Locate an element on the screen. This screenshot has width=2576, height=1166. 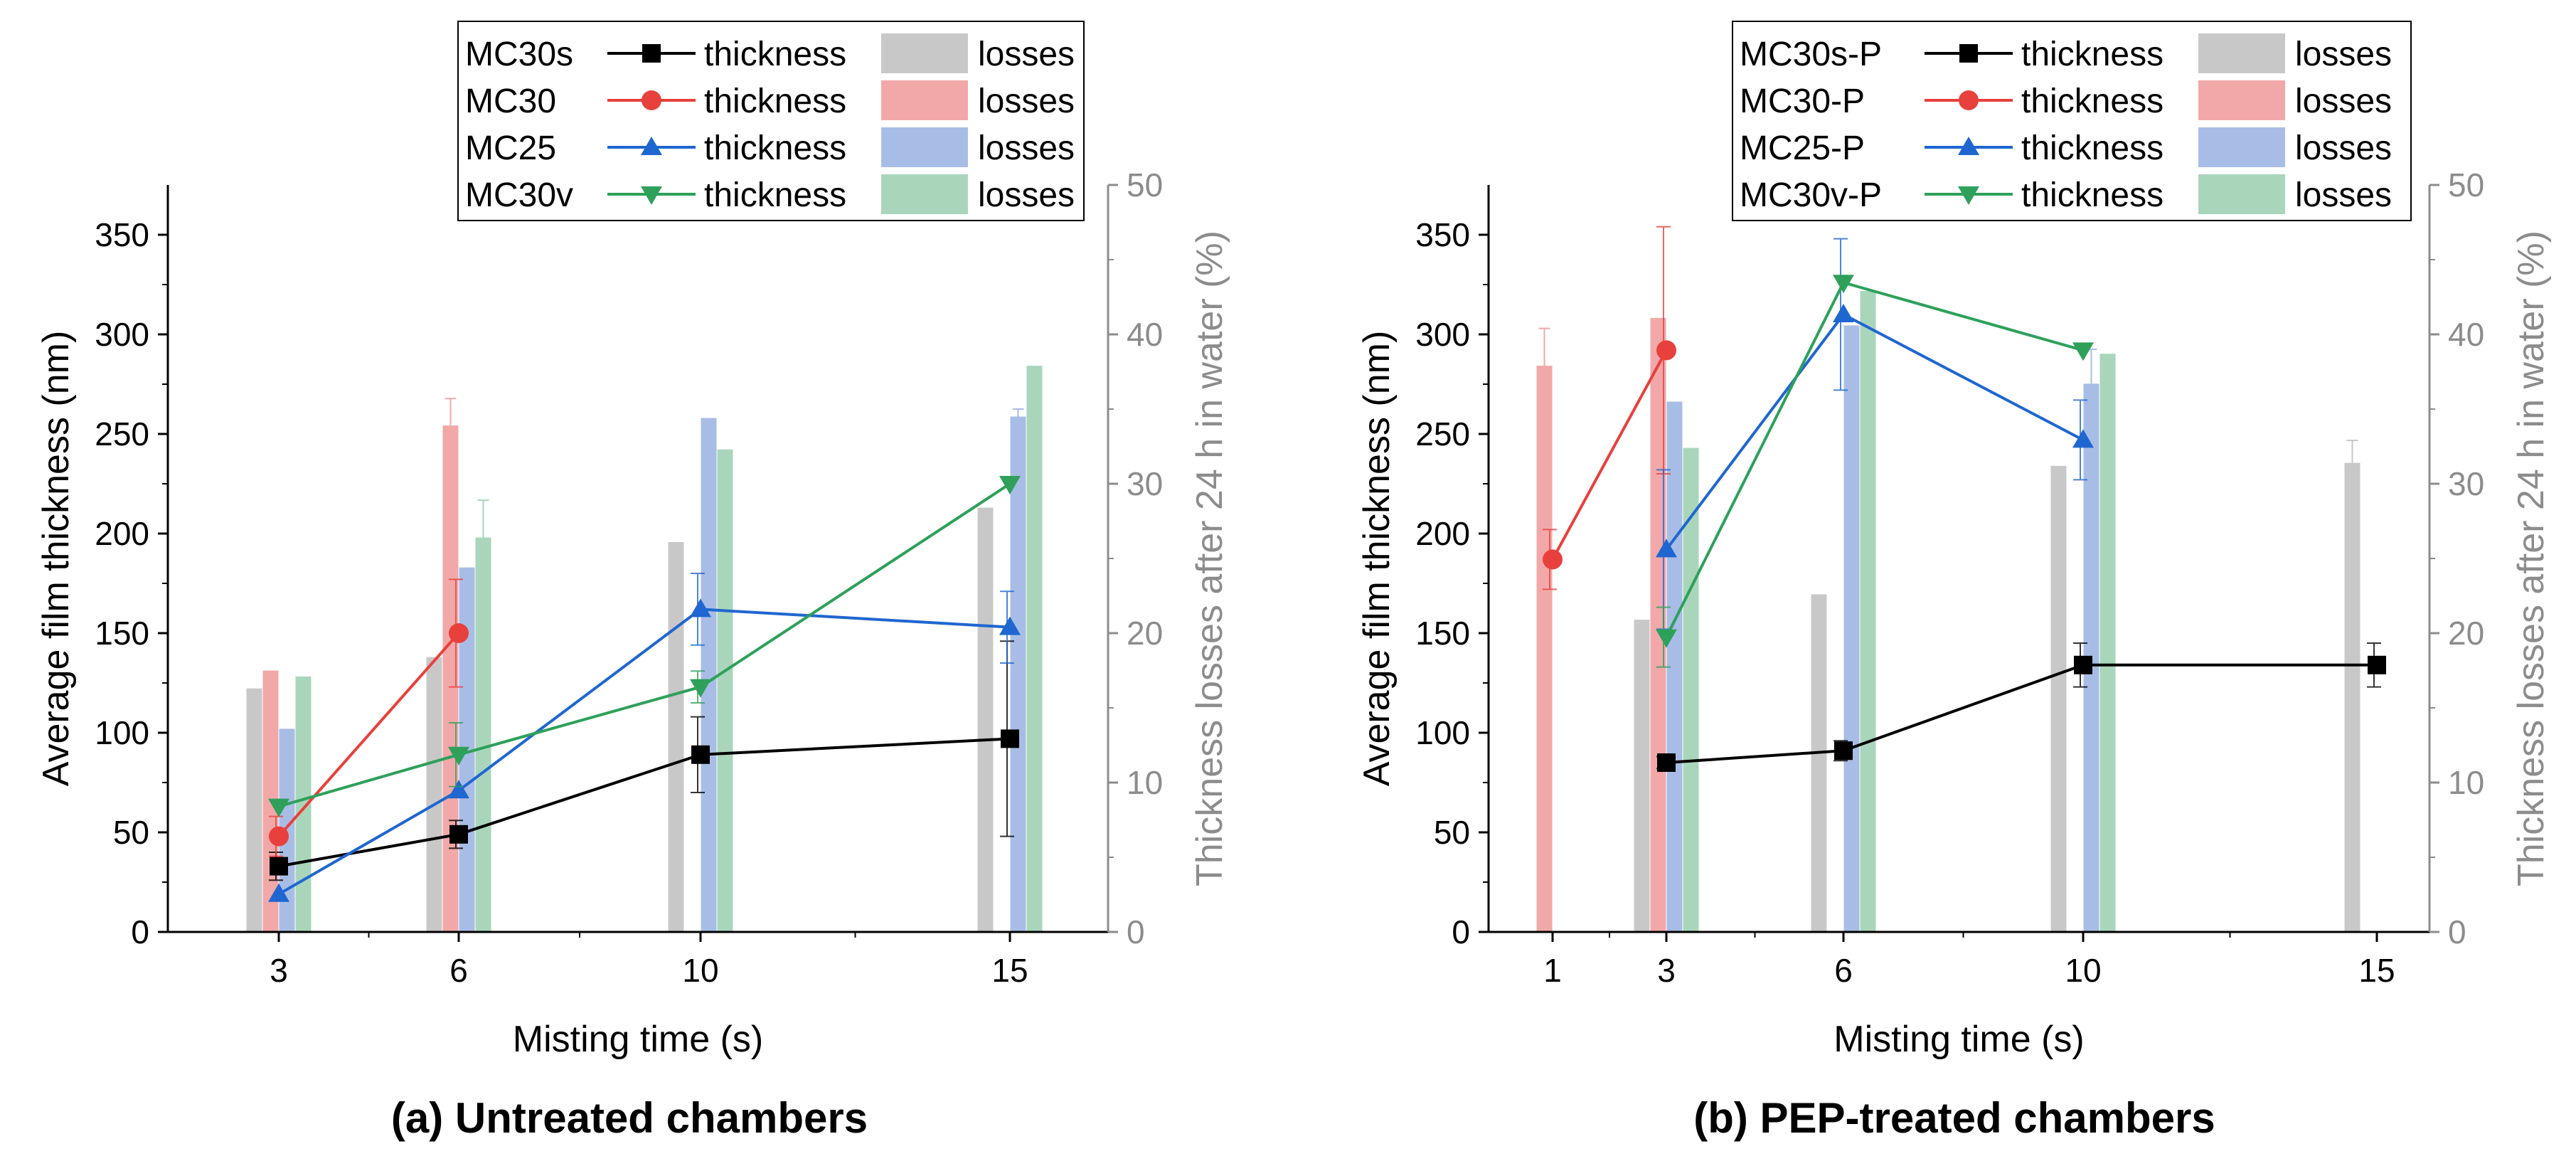
x-tick-label-0-3: 3 is located at coordinates (279, 970).